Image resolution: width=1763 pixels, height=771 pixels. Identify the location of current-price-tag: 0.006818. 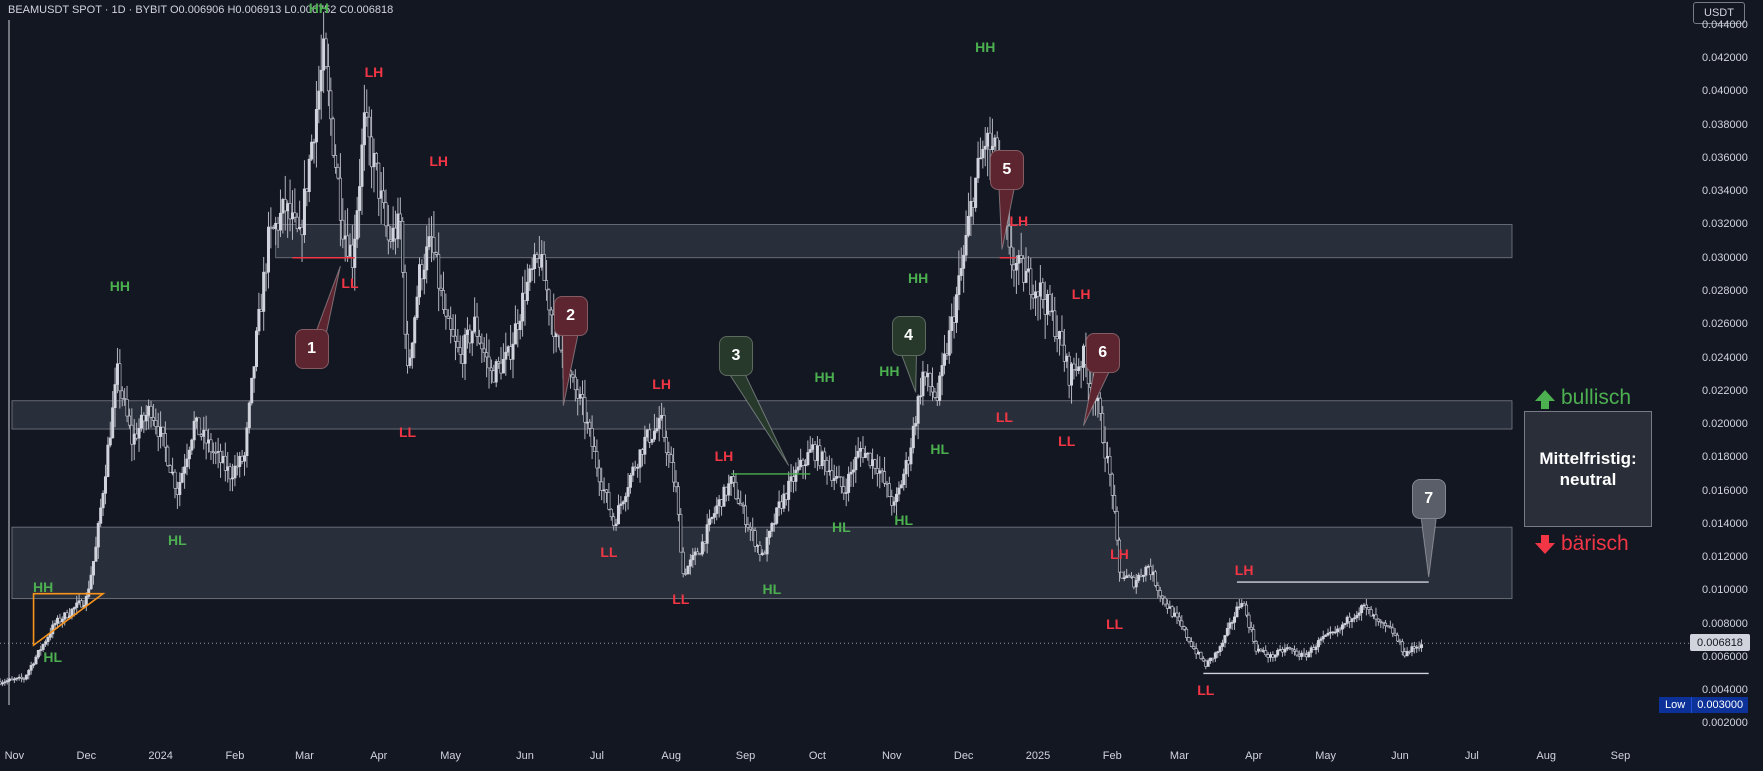
(1720, 642).